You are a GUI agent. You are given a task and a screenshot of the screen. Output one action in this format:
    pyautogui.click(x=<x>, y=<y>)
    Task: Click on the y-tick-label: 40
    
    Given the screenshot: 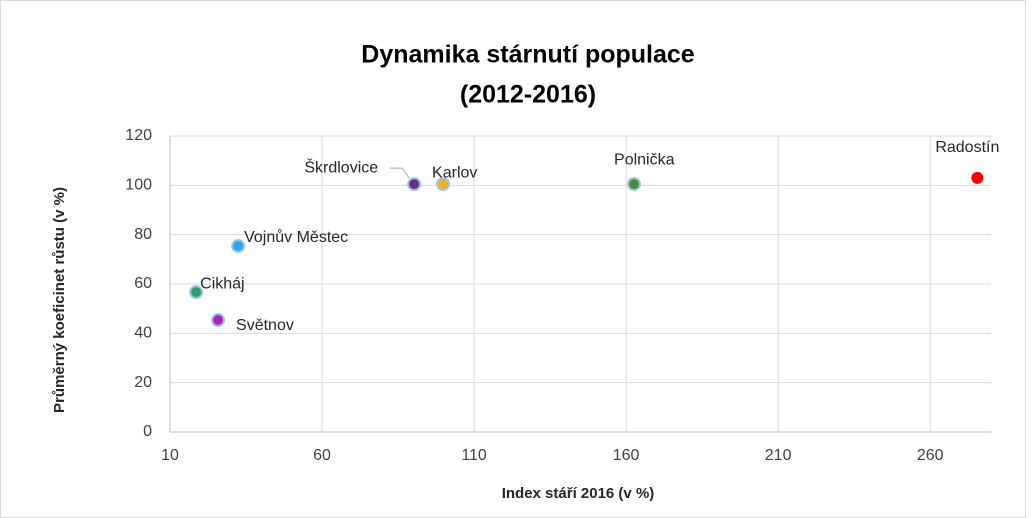 What is the action you would take?
    pyautogui.click(x=143, y=333)
    